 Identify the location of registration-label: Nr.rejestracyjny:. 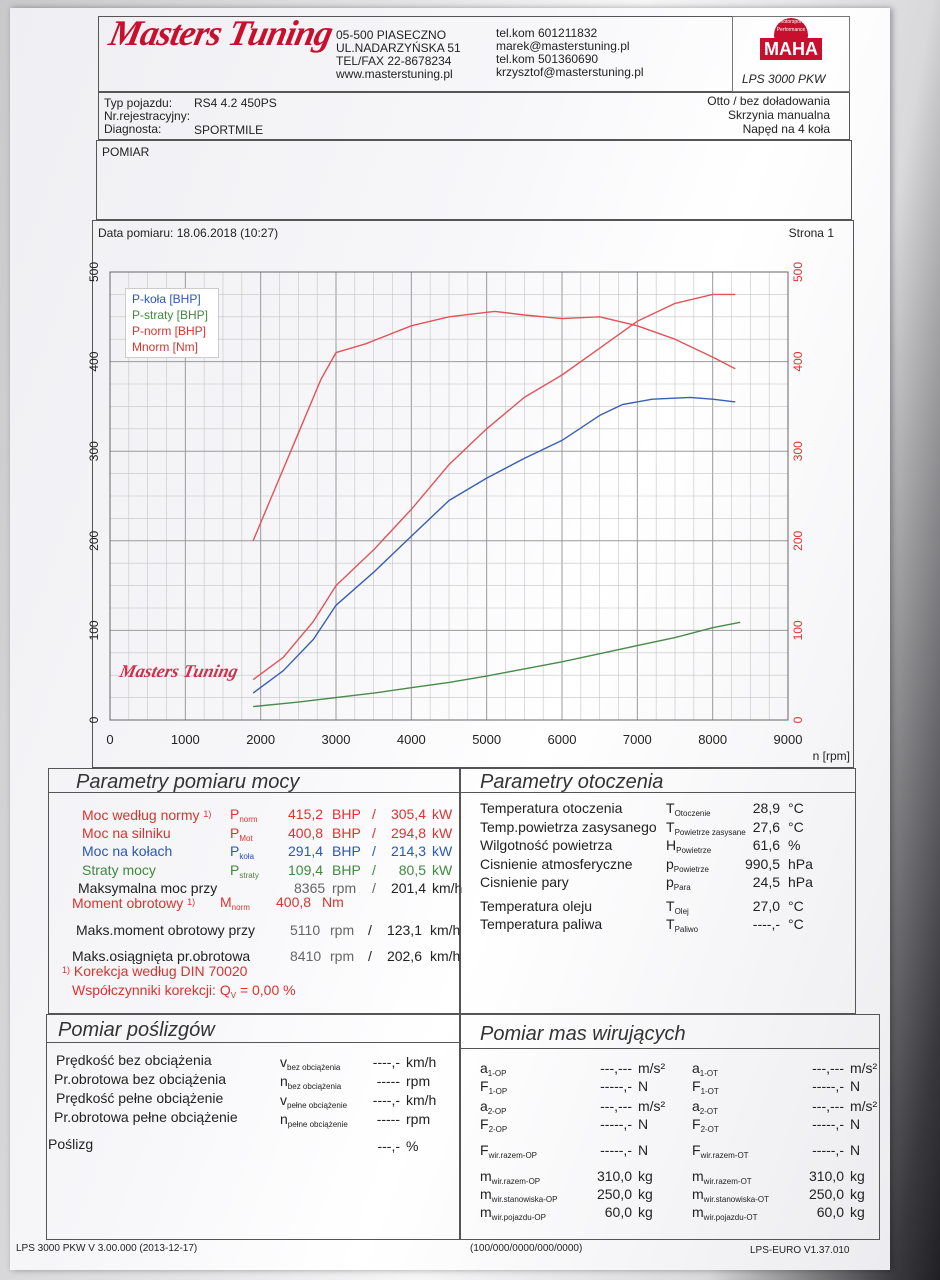
(147, 116).